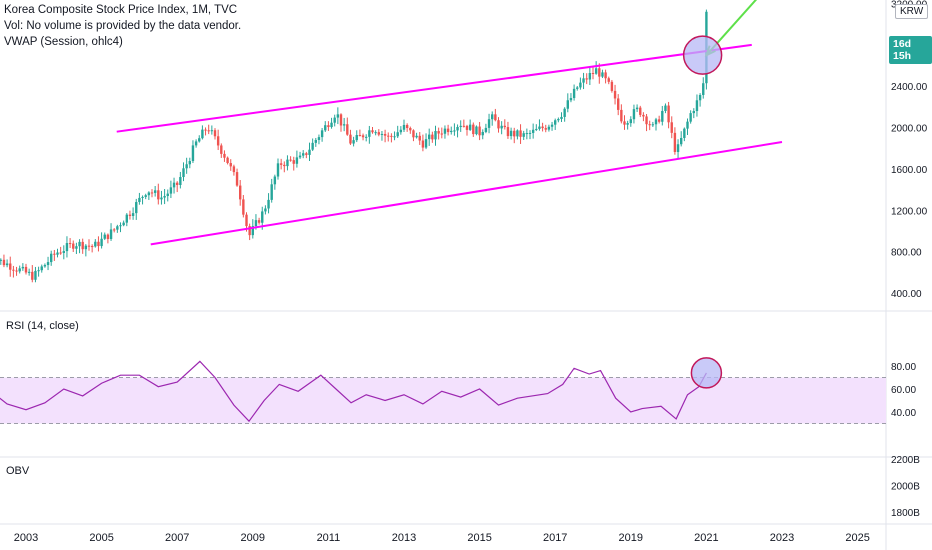 The width and height of the screenshot is (932, 550). What do you see at coordinates (706, 538) in the screenshot?
I see `time-tick-label: 2021` at bounding box center [706, 538].